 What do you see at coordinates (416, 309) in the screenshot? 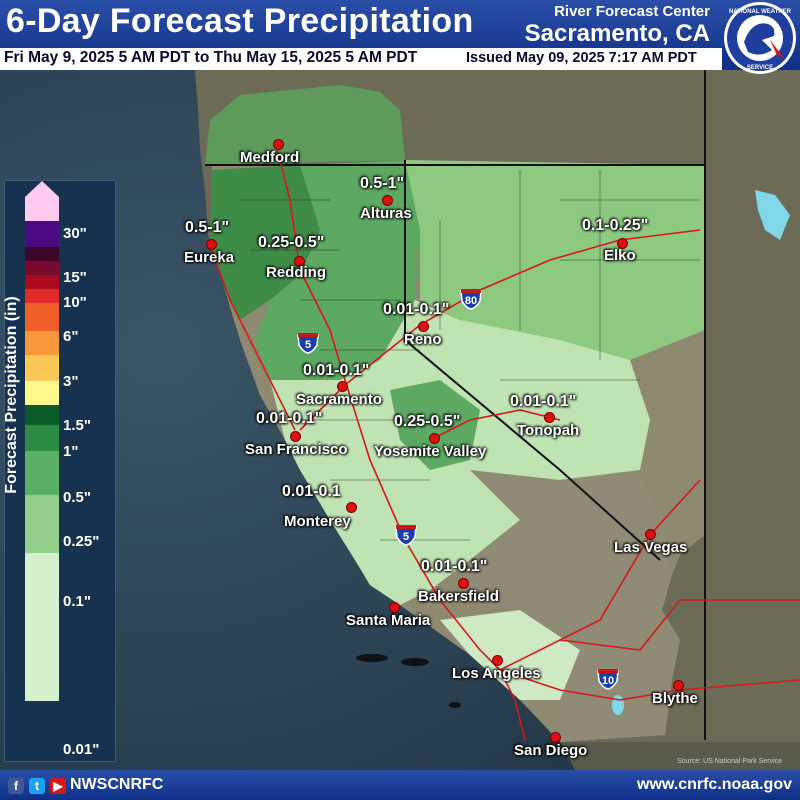
I see `amount-label-reno: 0.01-0.1"` at bounding box center [416, 309].